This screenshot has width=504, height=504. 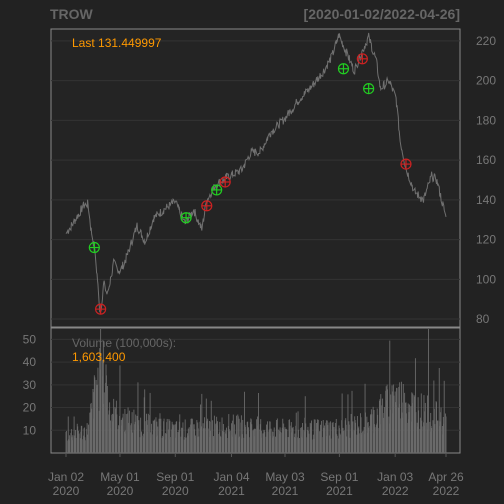 I want to click on volume-tick-label: 30, so click(x=30, y=385).